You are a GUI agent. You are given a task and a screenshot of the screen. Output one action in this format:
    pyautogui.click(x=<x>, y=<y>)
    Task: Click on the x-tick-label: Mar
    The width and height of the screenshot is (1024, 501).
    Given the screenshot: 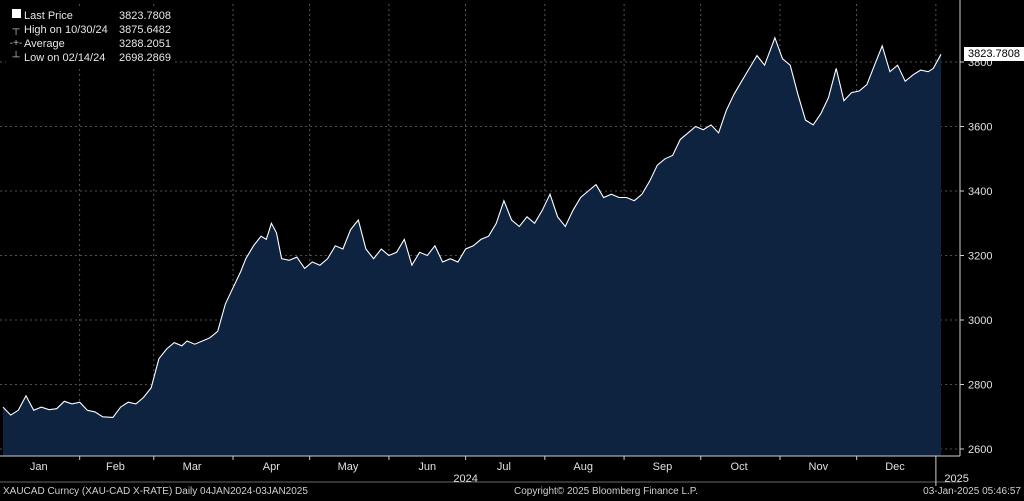 What is the action you would take?
    pyautogui.click(x=192, y=467)
    